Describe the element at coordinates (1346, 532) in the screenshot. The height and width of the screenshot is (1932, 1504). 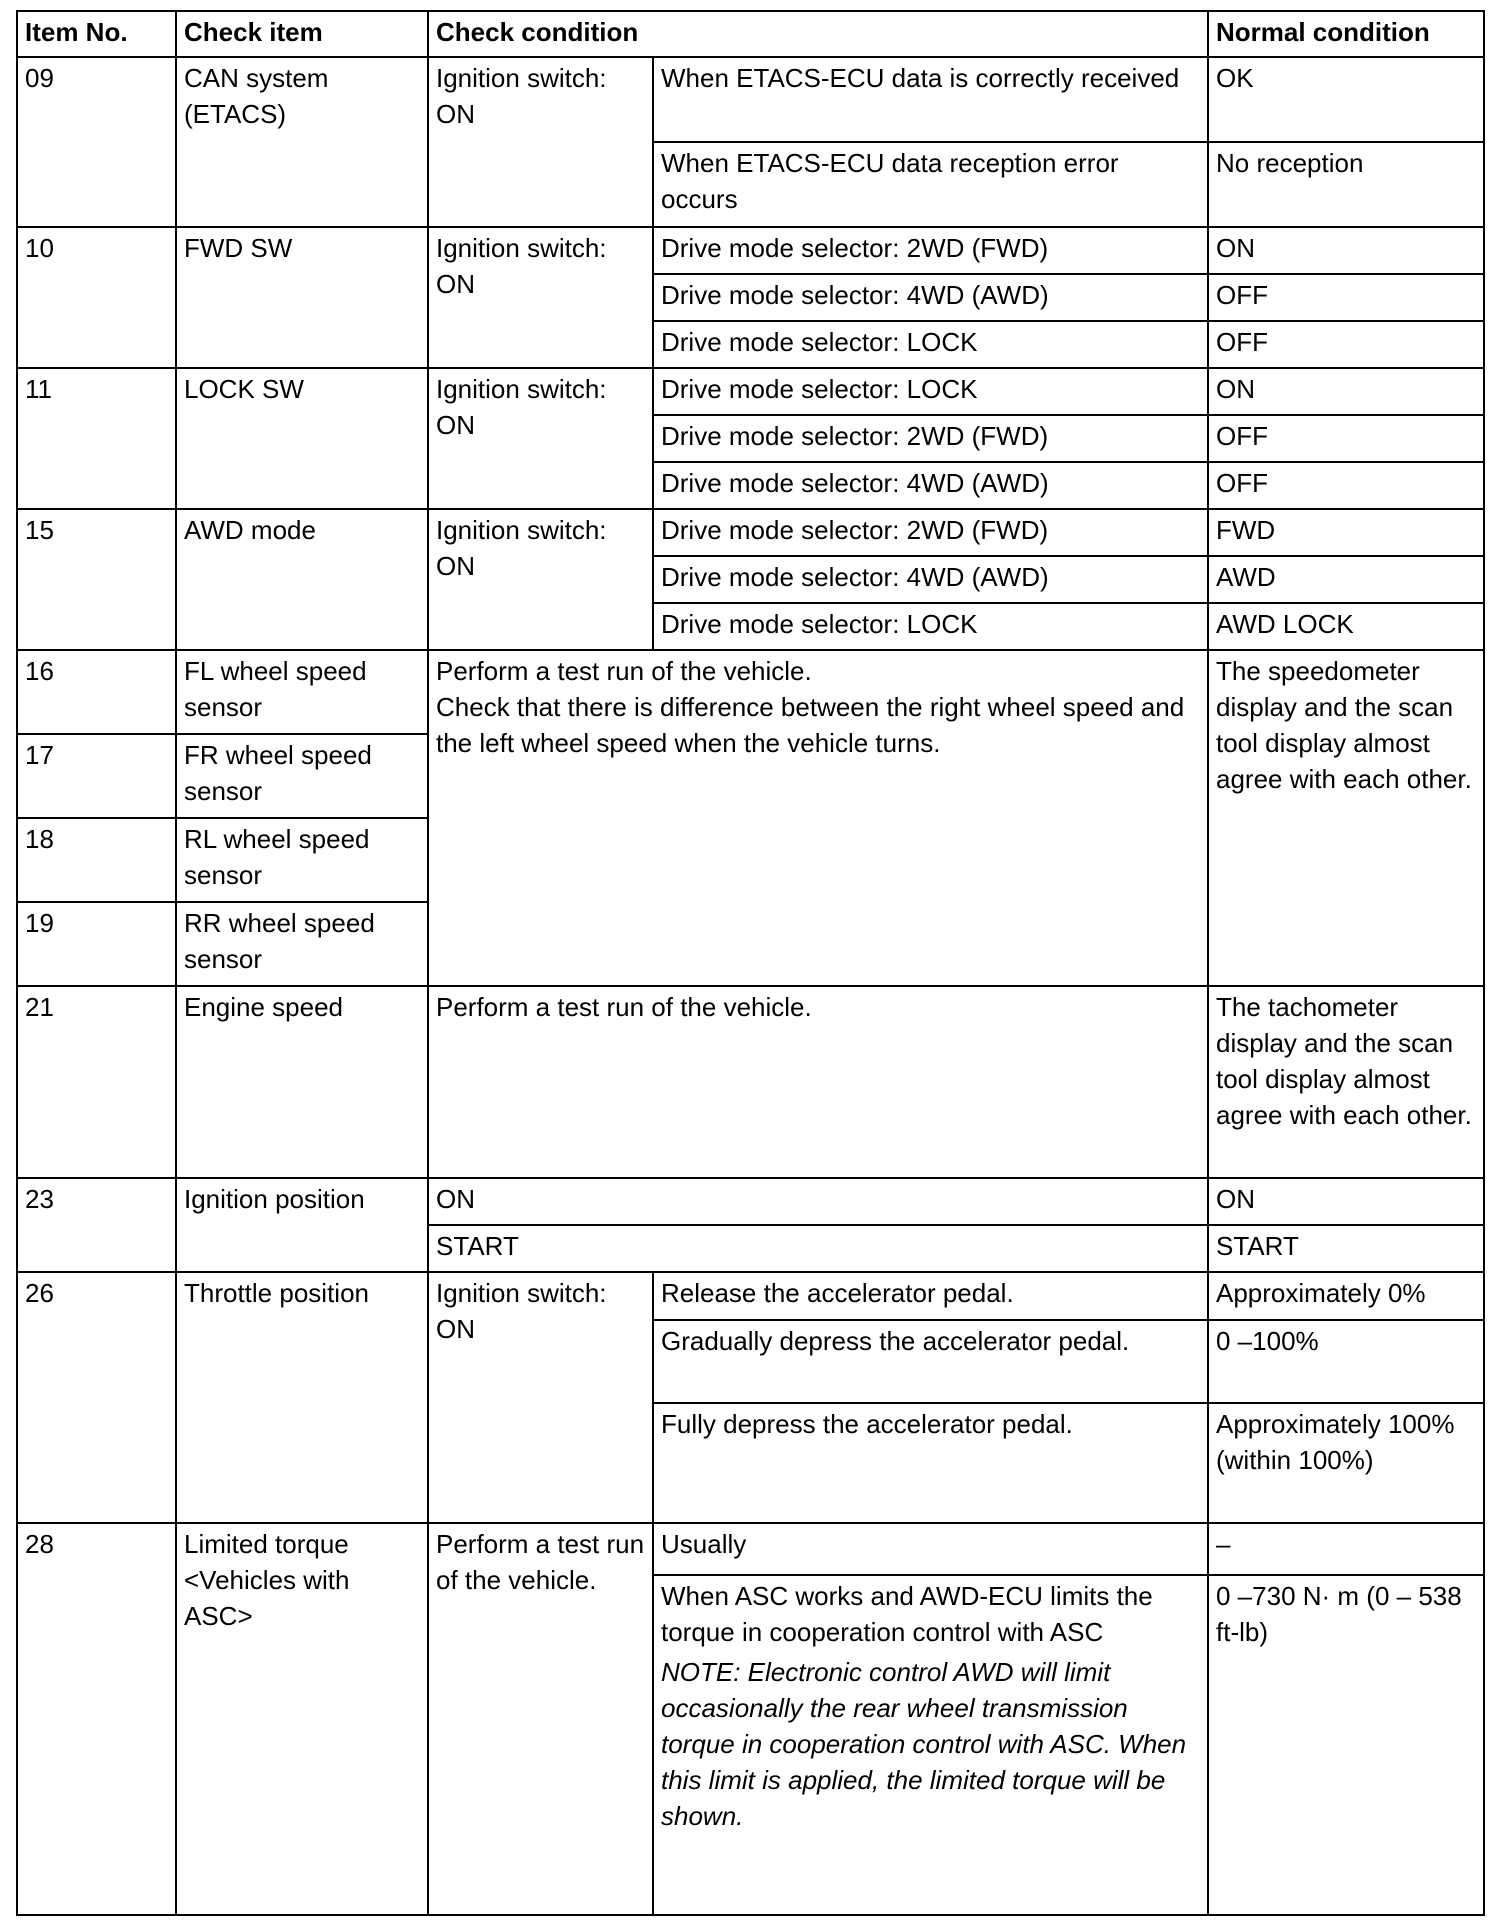
I see `normal-condition: FWD` at that location.